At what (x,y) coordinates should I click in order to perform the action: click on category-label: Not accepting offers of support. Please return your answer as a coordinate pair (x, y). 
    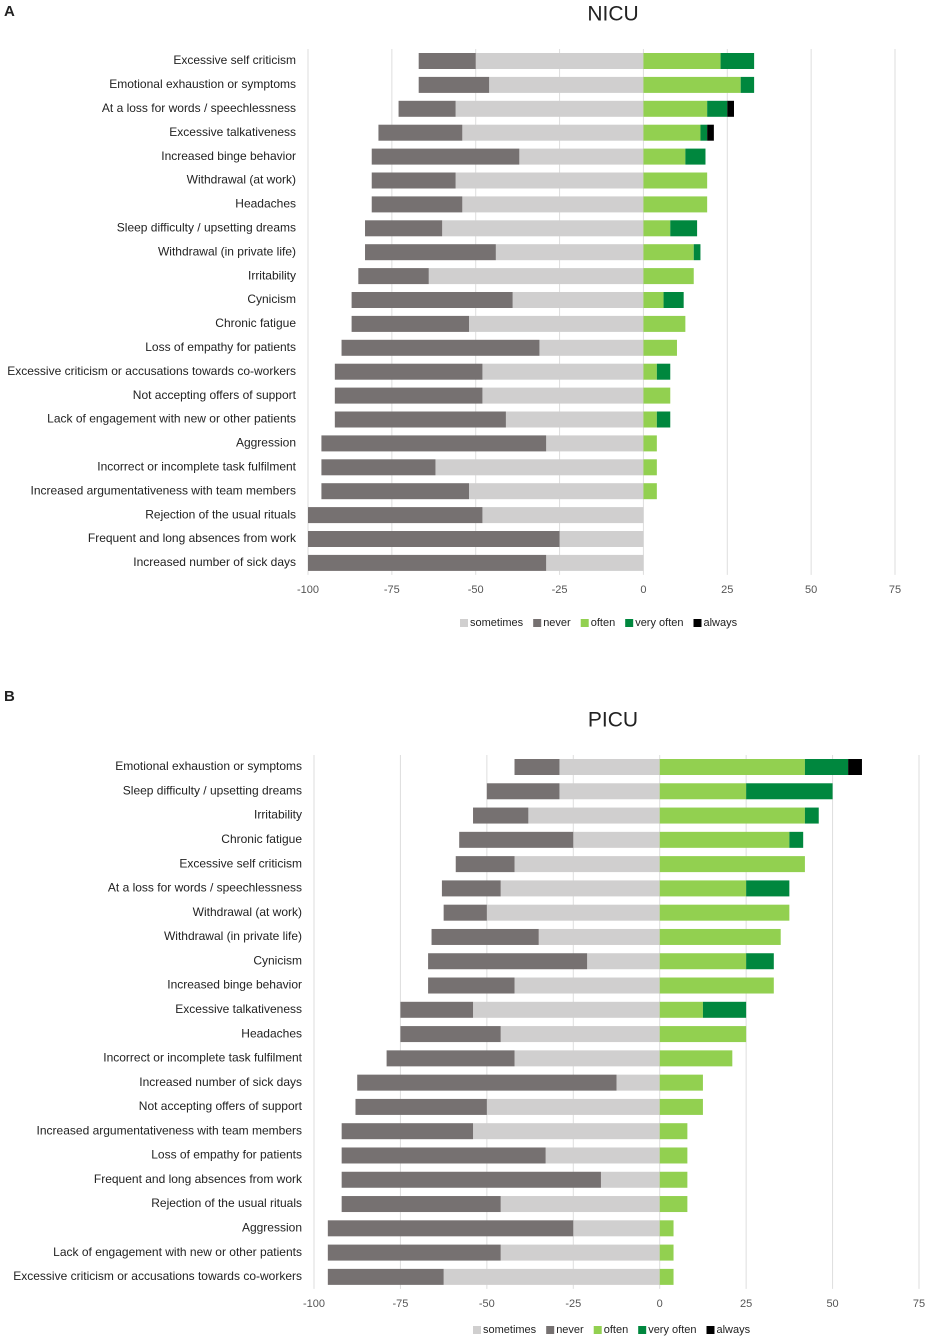
    Looking at the image, I should click on (221, 1106).